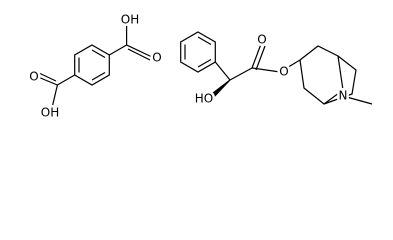 The width and height of the screenshot is (393, 240). What do you see at coordinates (343, 96) in the screenshot?
I see `atom-label: N` at bounding box center [343, 96].